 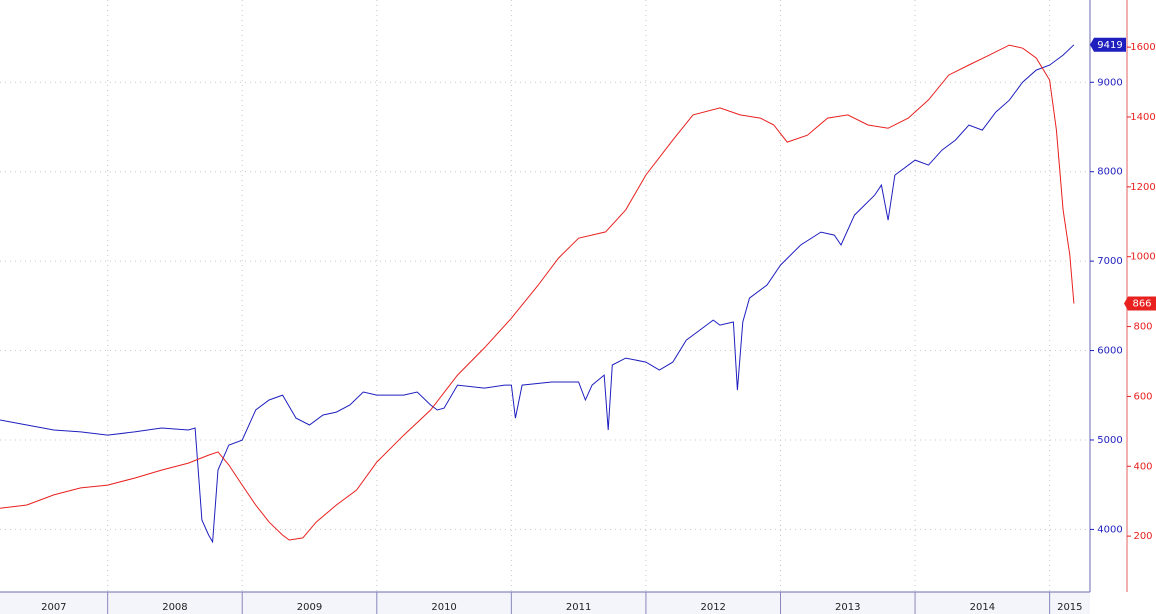 I want to click on y2-tick-label: 1600, so click(x=1142, y=47).